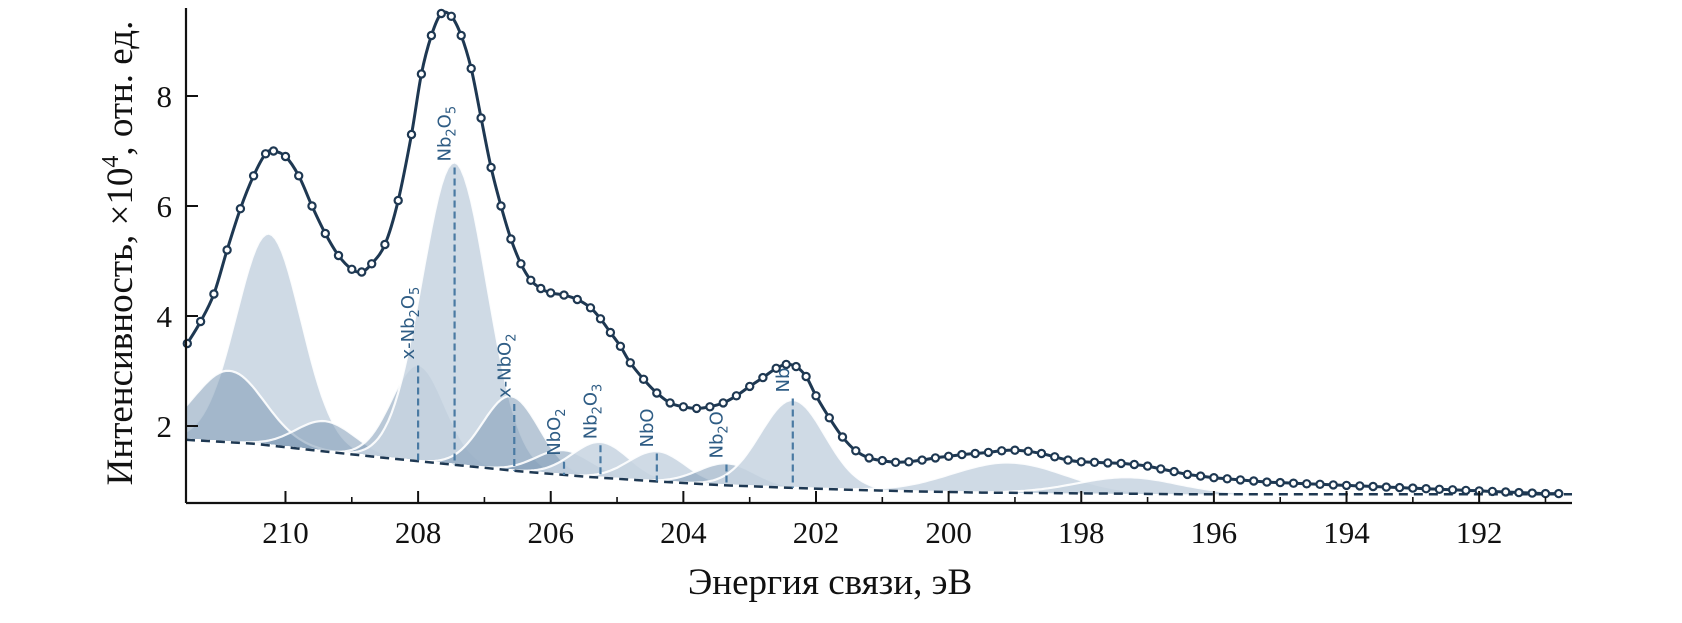  I want to click on y-axis-label: Интенсивность, ×104, отн. ед., so click(119, 253).